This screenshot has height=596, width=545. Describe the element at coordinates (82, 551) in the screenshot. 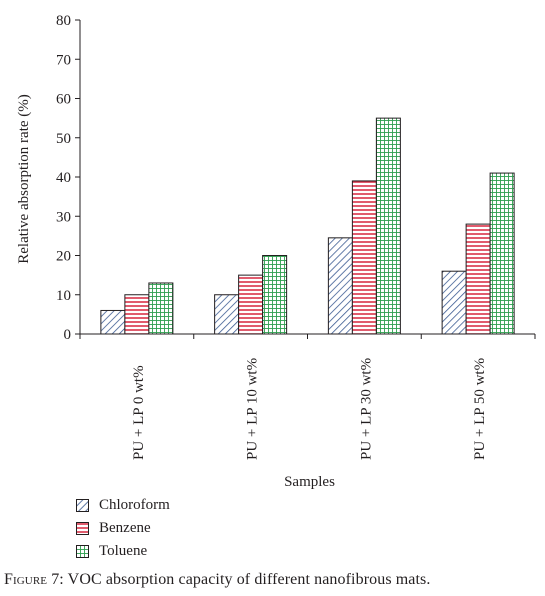

I see `legend-swatch-toluene` at that location.